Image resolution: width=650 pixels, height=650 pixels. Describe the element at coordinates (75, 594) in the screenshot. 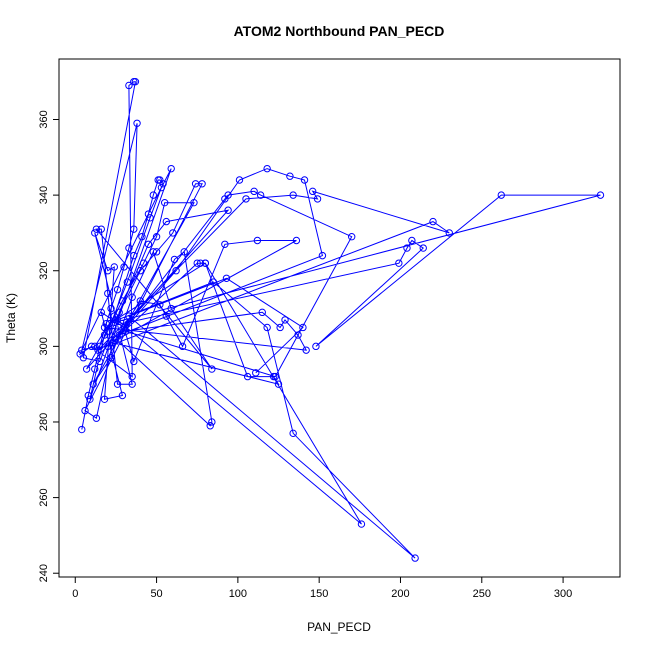

I see `x-tick-label: 0` at that location.